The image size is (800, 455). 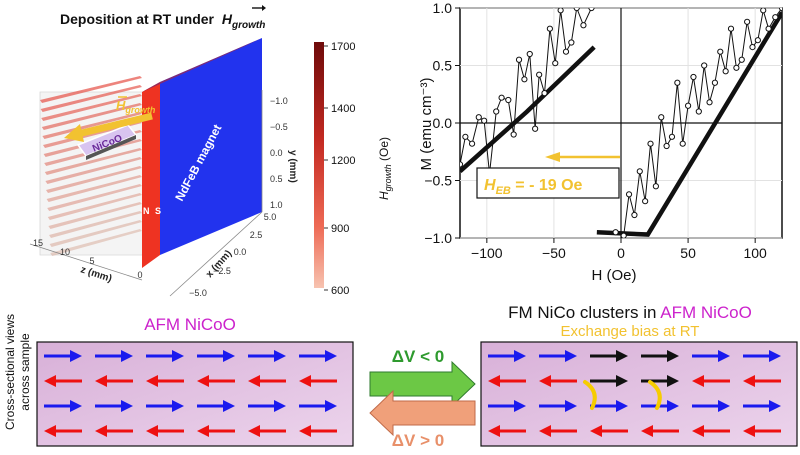 I want to click on chart-x-ticks: −100 −50 0 50 100, so click(x=619, y=249).